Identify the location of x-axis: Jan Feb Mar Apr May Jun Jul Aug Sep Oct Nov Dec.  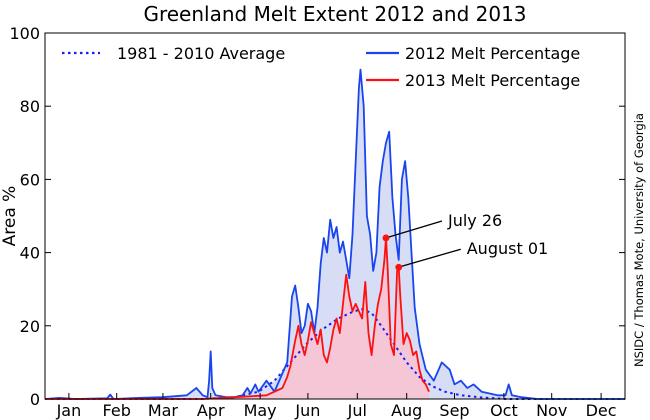
(336, 406).